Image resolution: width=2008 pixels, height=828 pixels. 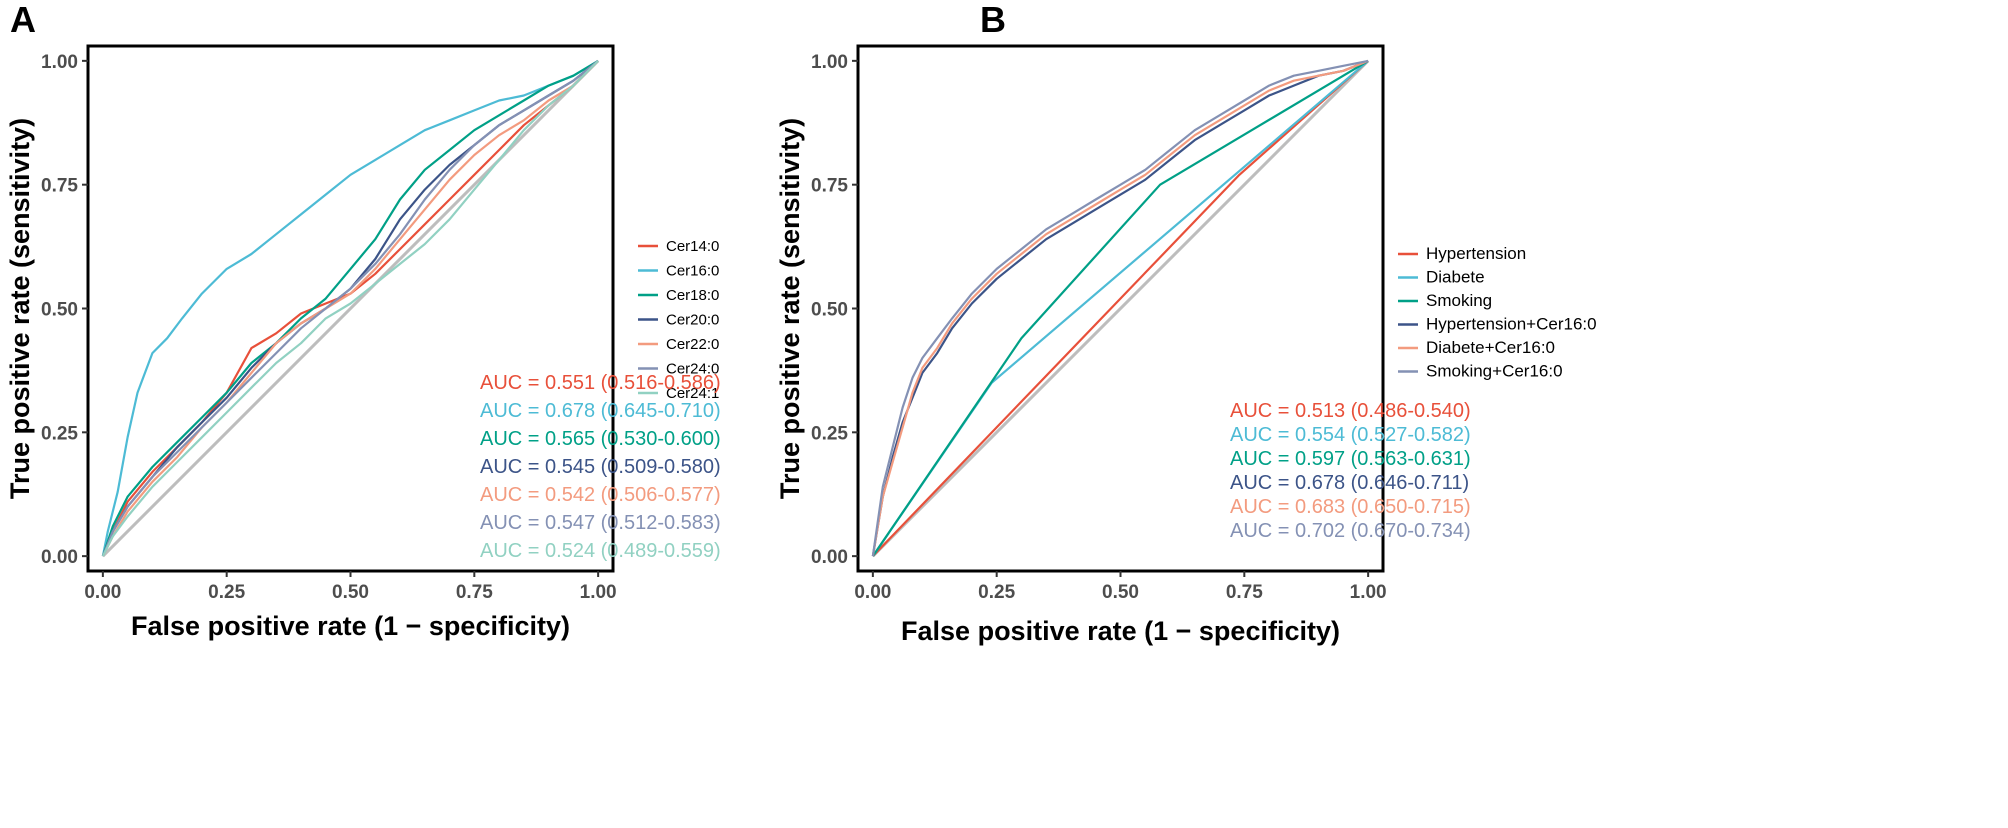 What do you see at coordinates (600, 467) in the screenshot?
I see `a-auc-label-3: AUC = 0.545 (0.509-0.580)` at bounding box center [600, 467].